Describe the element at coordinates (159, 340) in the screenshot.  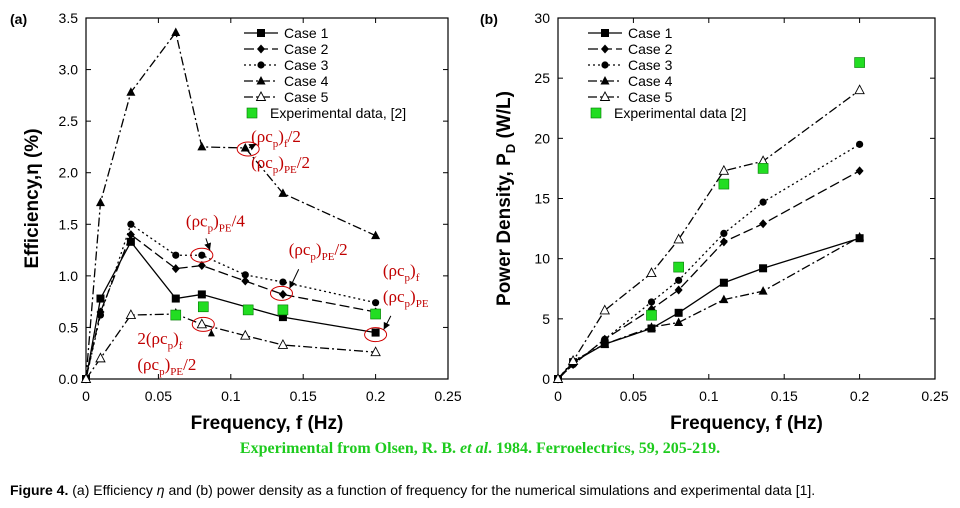
I see `annotation-text: 2(ρcp)f` at that location.